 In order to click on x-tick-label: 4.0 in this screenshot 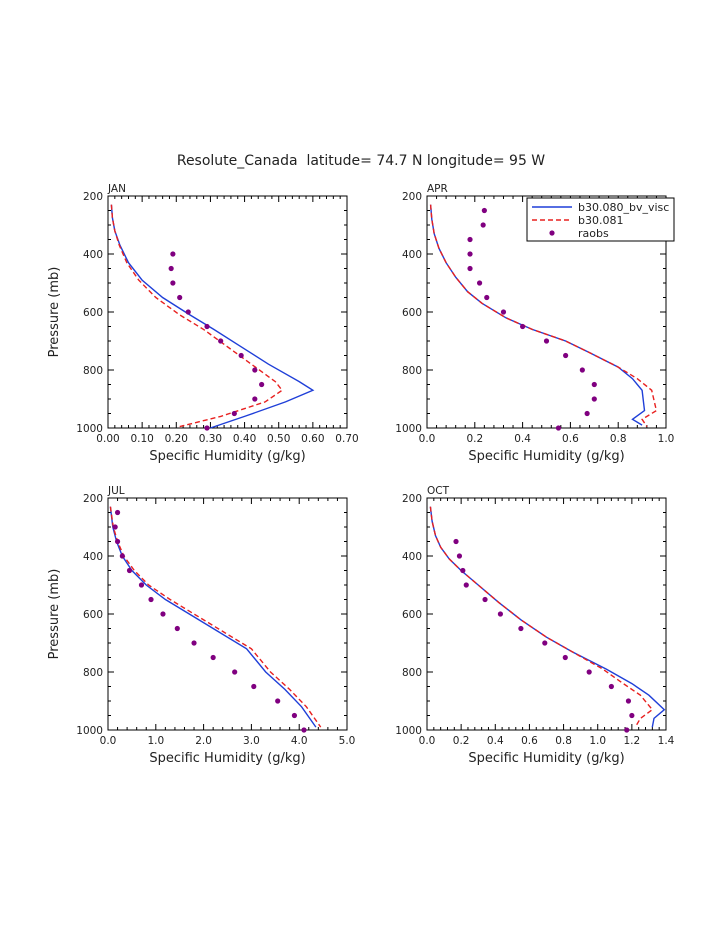, I will do `click(299, 741)`.